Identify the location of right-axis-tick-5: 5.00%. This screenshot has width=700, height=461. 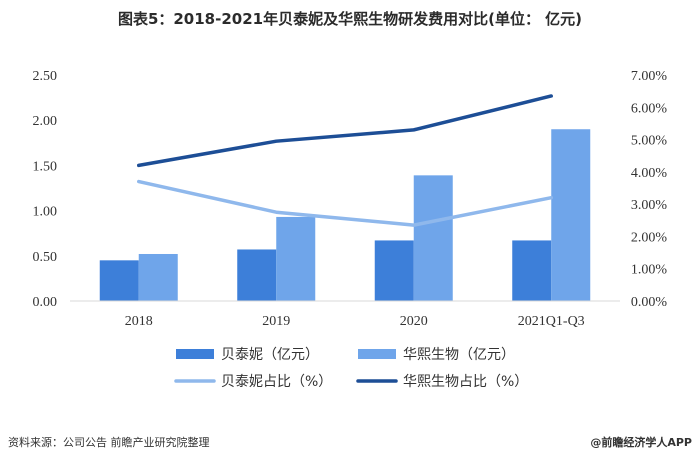
(649, 141).